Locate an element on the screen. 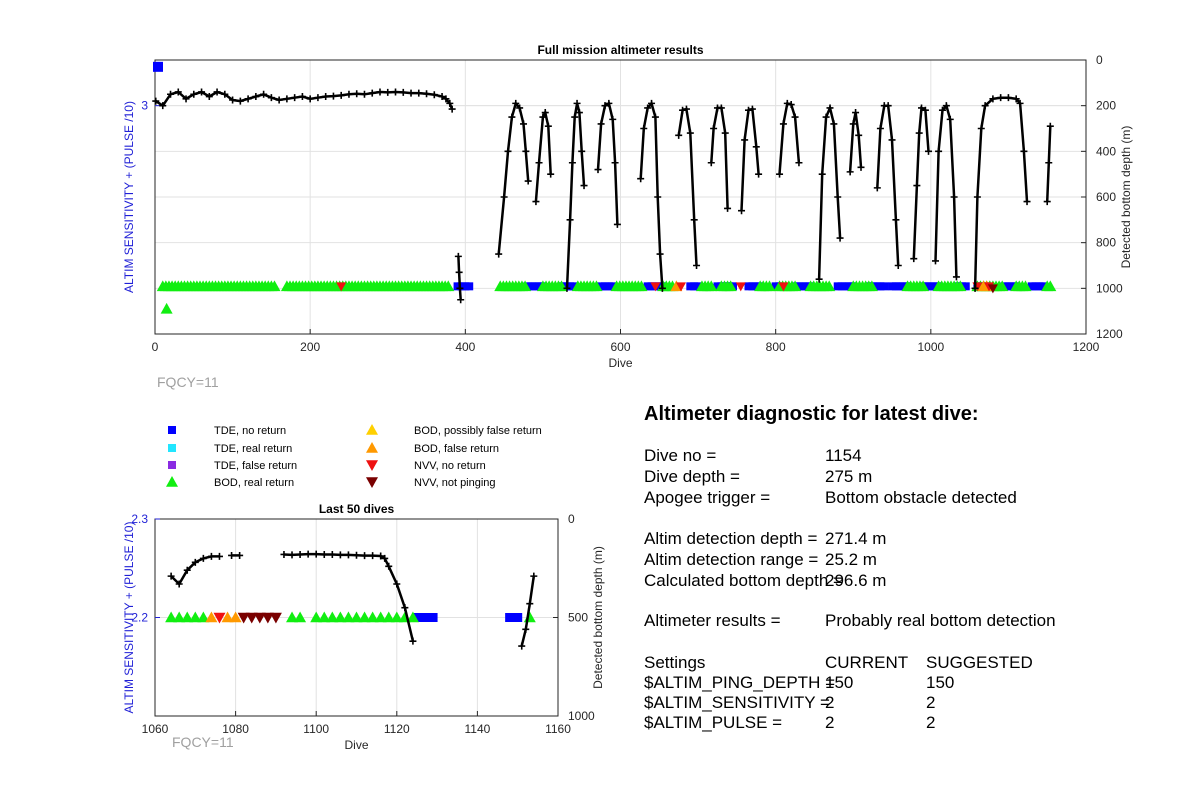  legend-label: TDE, no return is located at coordinates (250, 431).